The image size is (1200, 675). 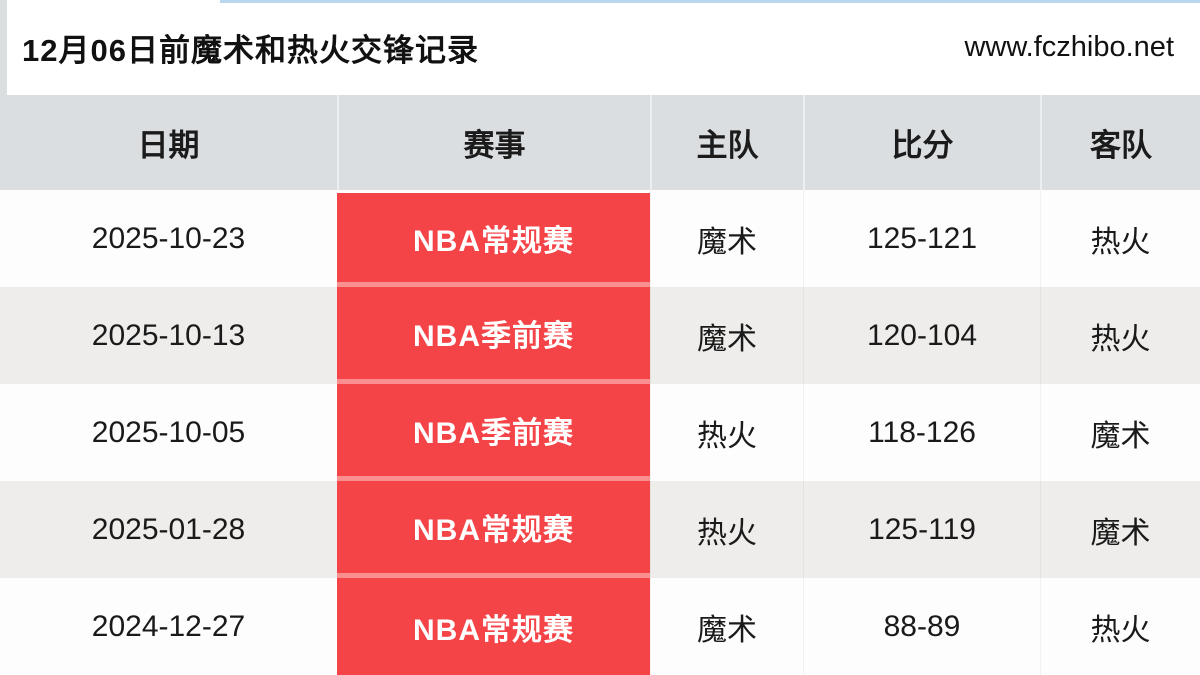 I want to click on table-header-row: 日期 赛事 主队 比分 客队, so click(x=600, y=142).